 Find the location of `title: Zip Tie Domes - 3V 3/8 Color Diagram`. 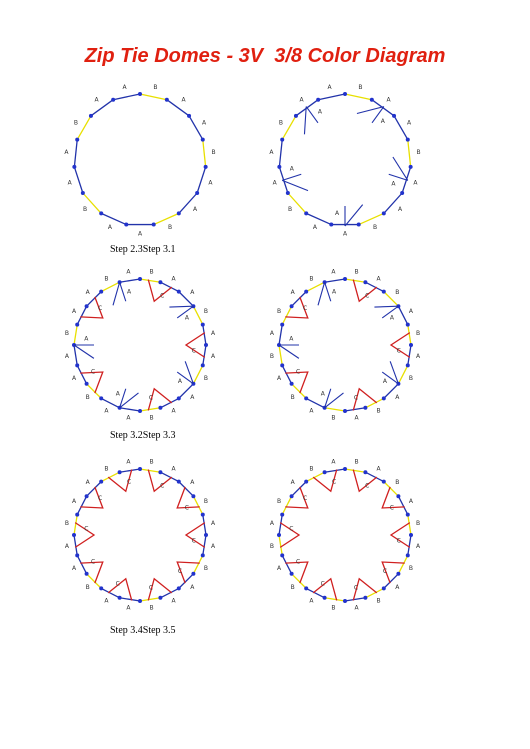

title: Zip Tie Domes - 3V 3/8 Color Diagram is located at coordinates (265, 56).